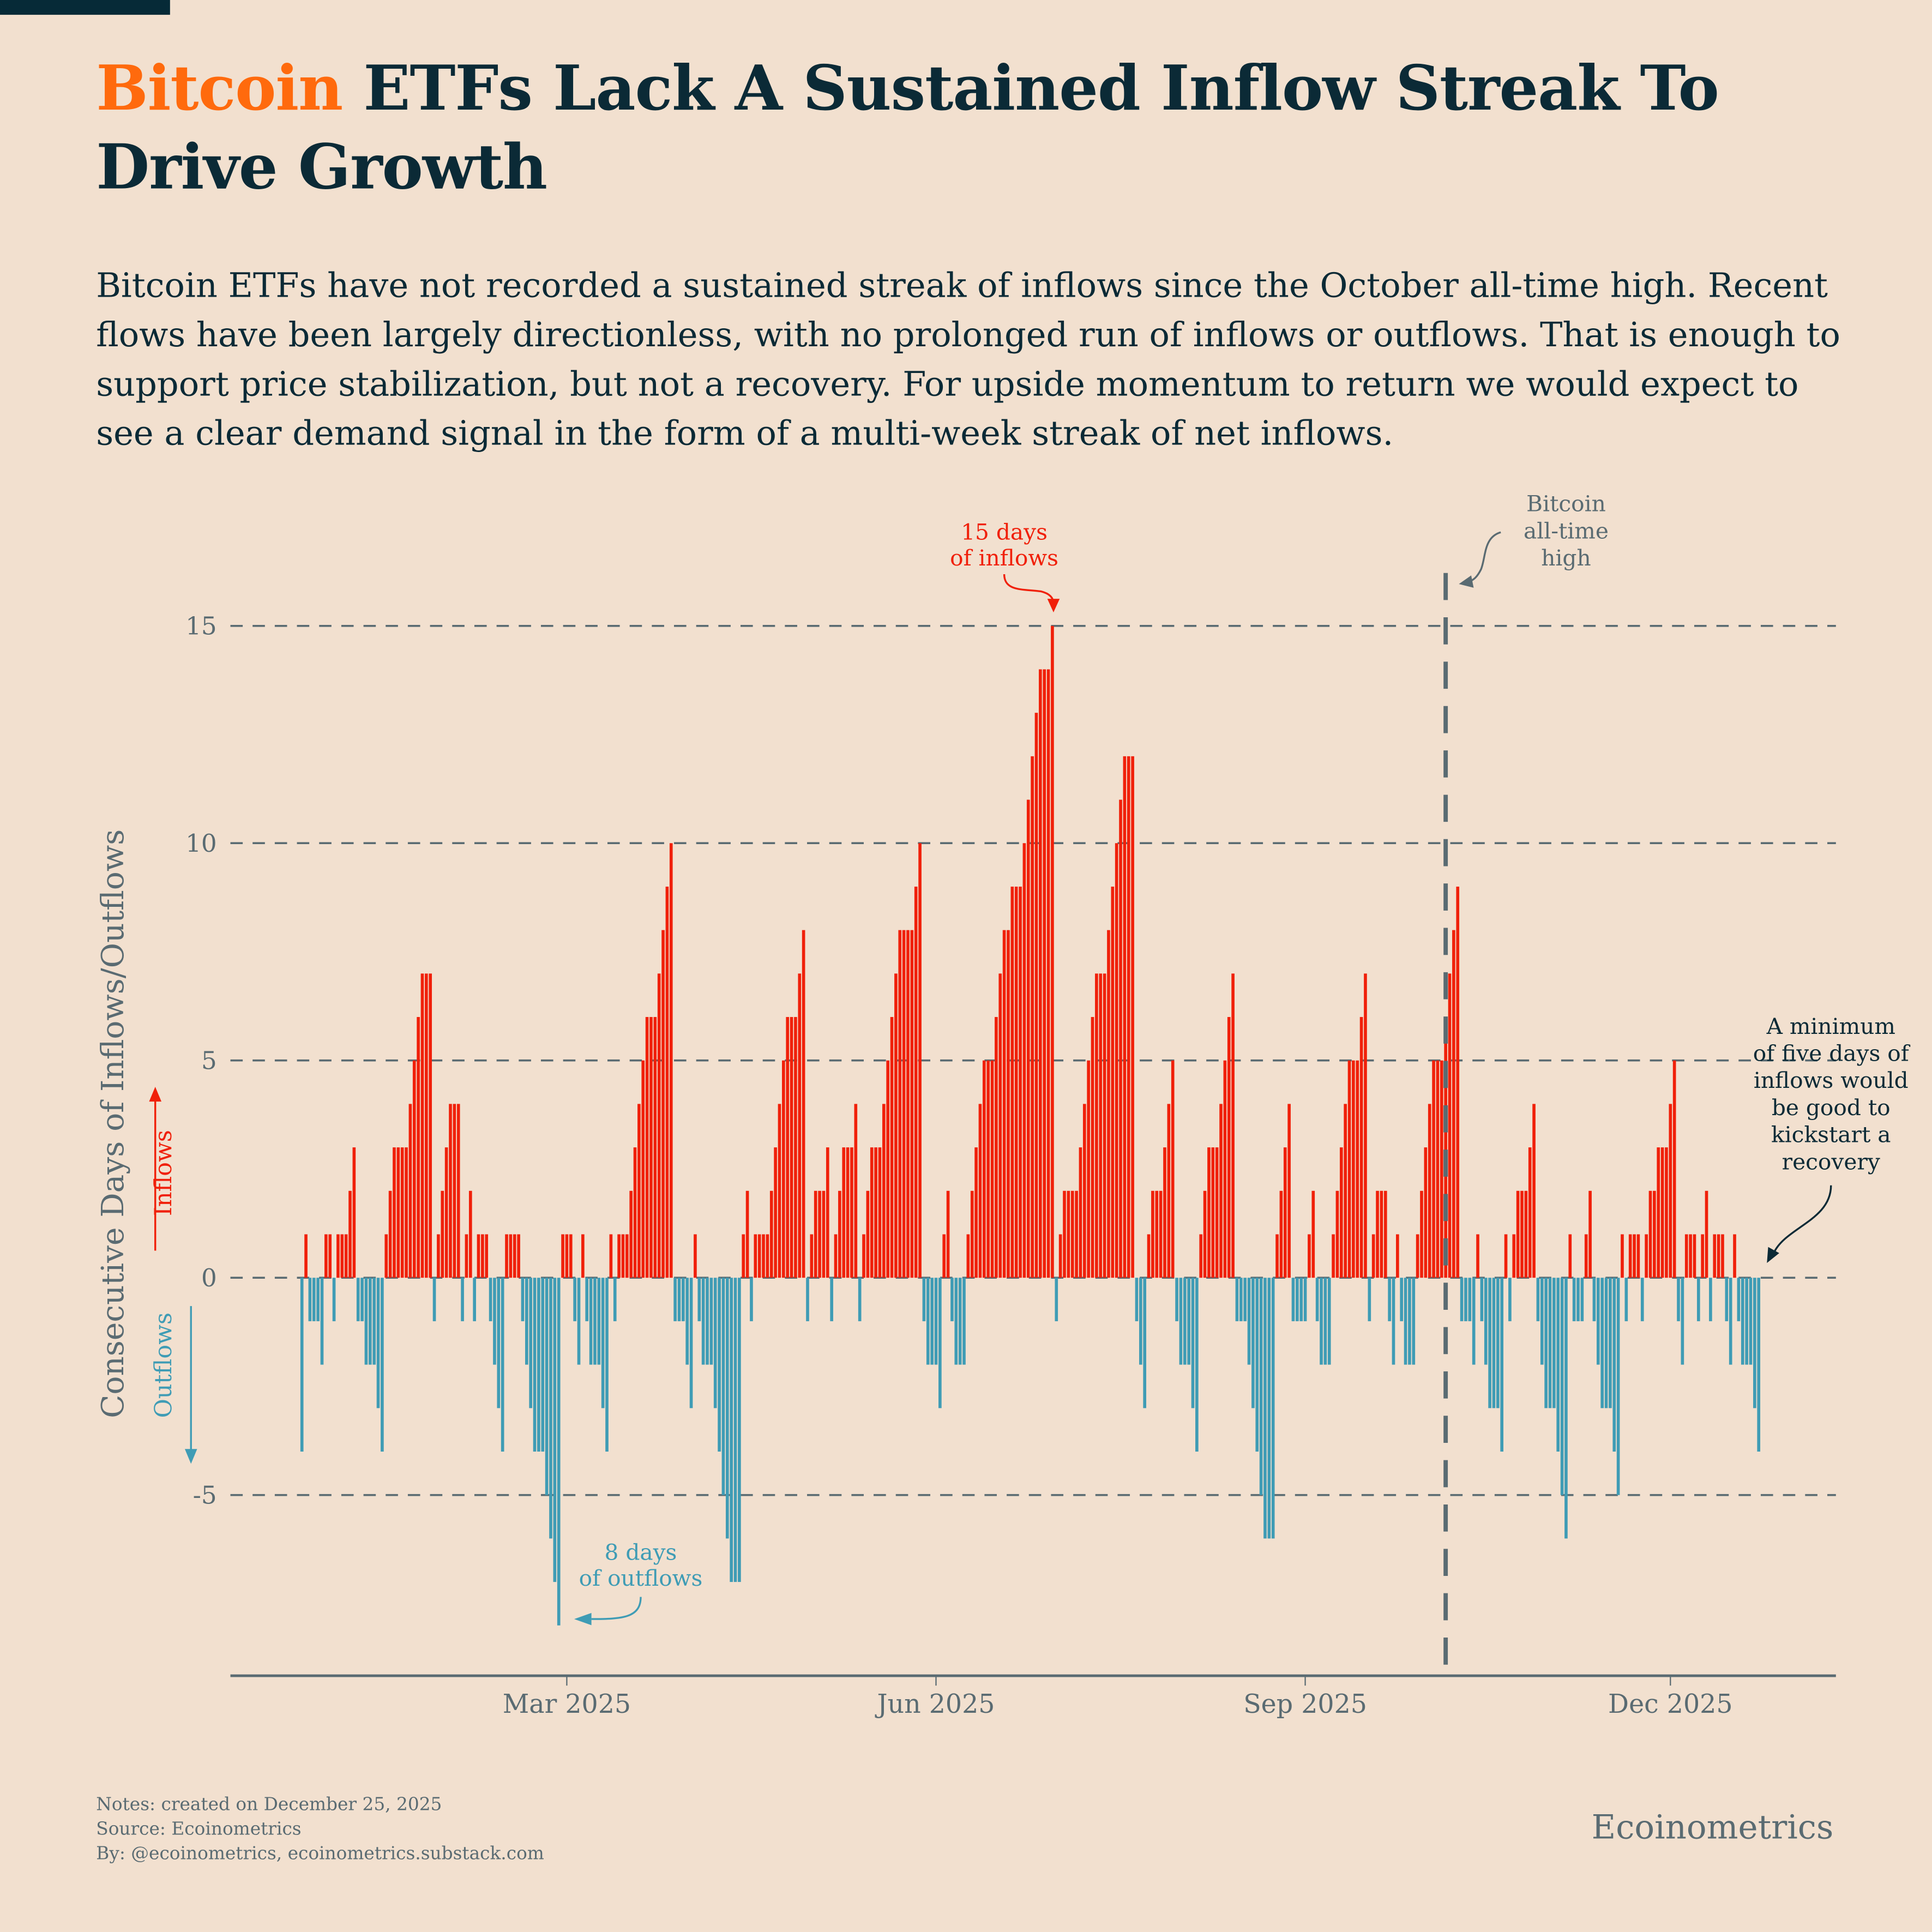 The width and height of the screenshot is (1932, 1932). Describe the element at coordinates (641, 1578) in the screenshot. I see `annotation-8-days: of outflows` at that location.